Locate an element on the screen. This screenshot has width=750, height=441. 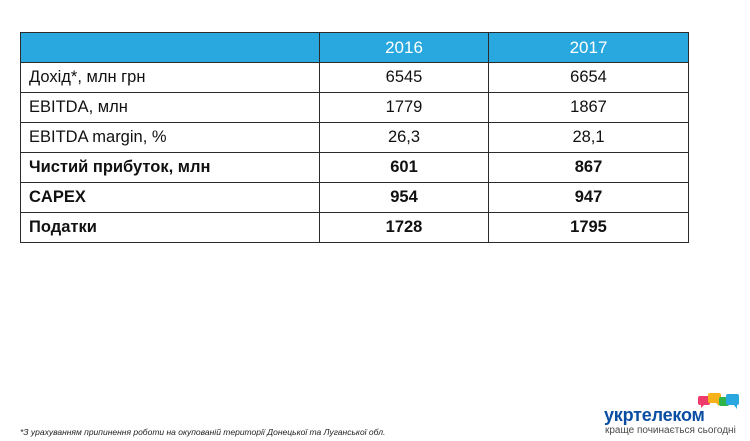
value-2016: 26,3 is located at coordinates (404, 137).